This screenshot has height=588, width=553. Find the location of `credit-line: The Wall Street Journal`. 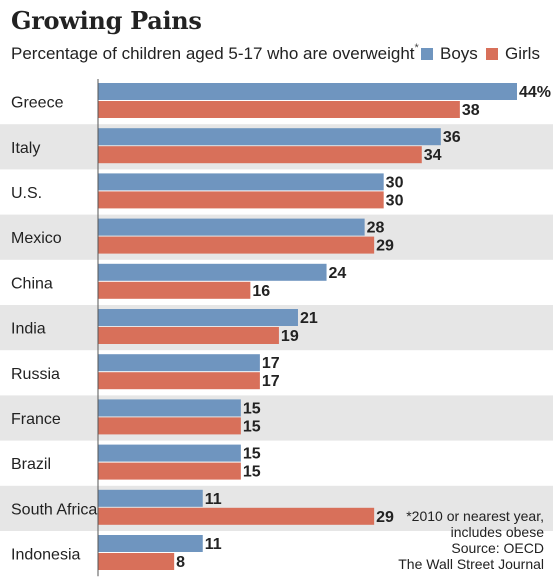

credit-line: The Wall Street Journal is located at coordinates (471, 564).